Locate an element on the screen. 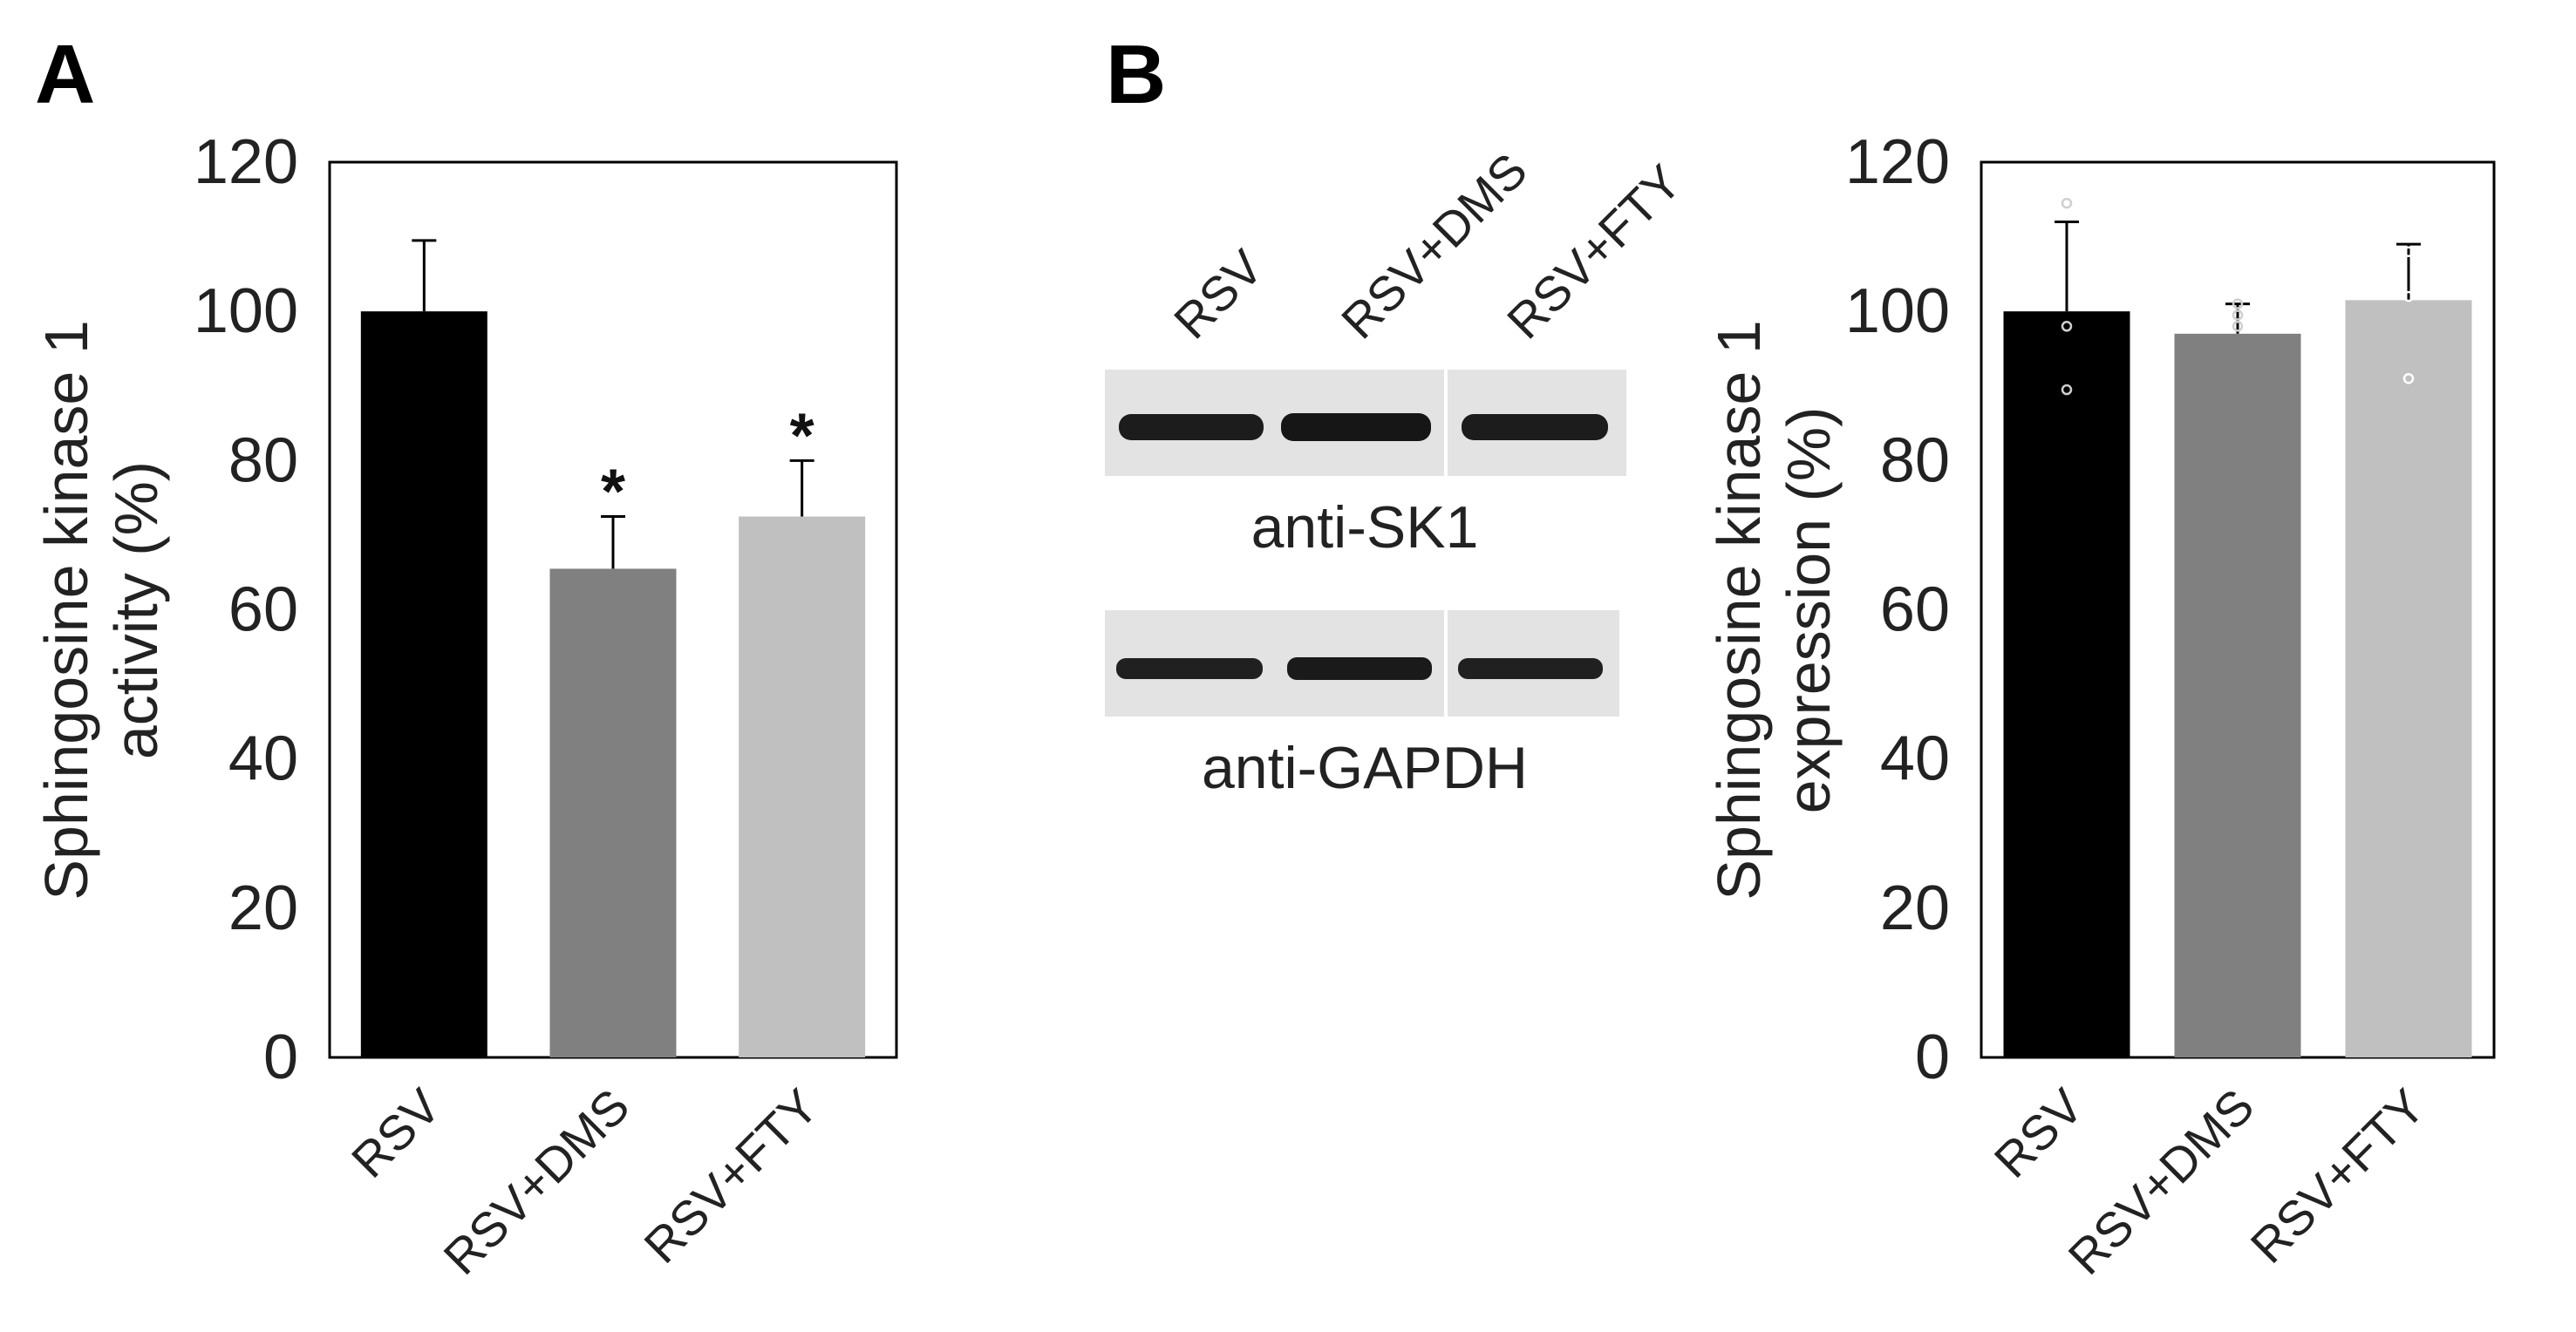  chartA-bar-rsv-fty is located at coordinates (803, 786).